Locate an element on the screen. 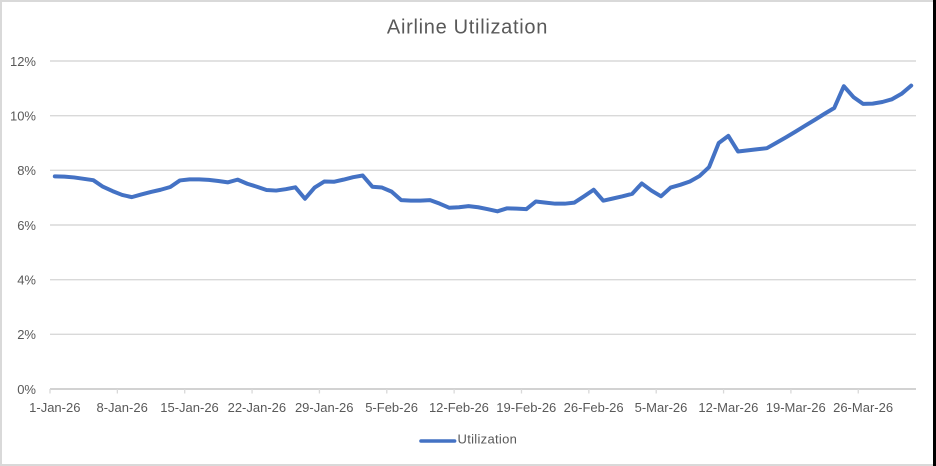  svg-text: 19-Mar-26 is located at coordinates (796, 407).